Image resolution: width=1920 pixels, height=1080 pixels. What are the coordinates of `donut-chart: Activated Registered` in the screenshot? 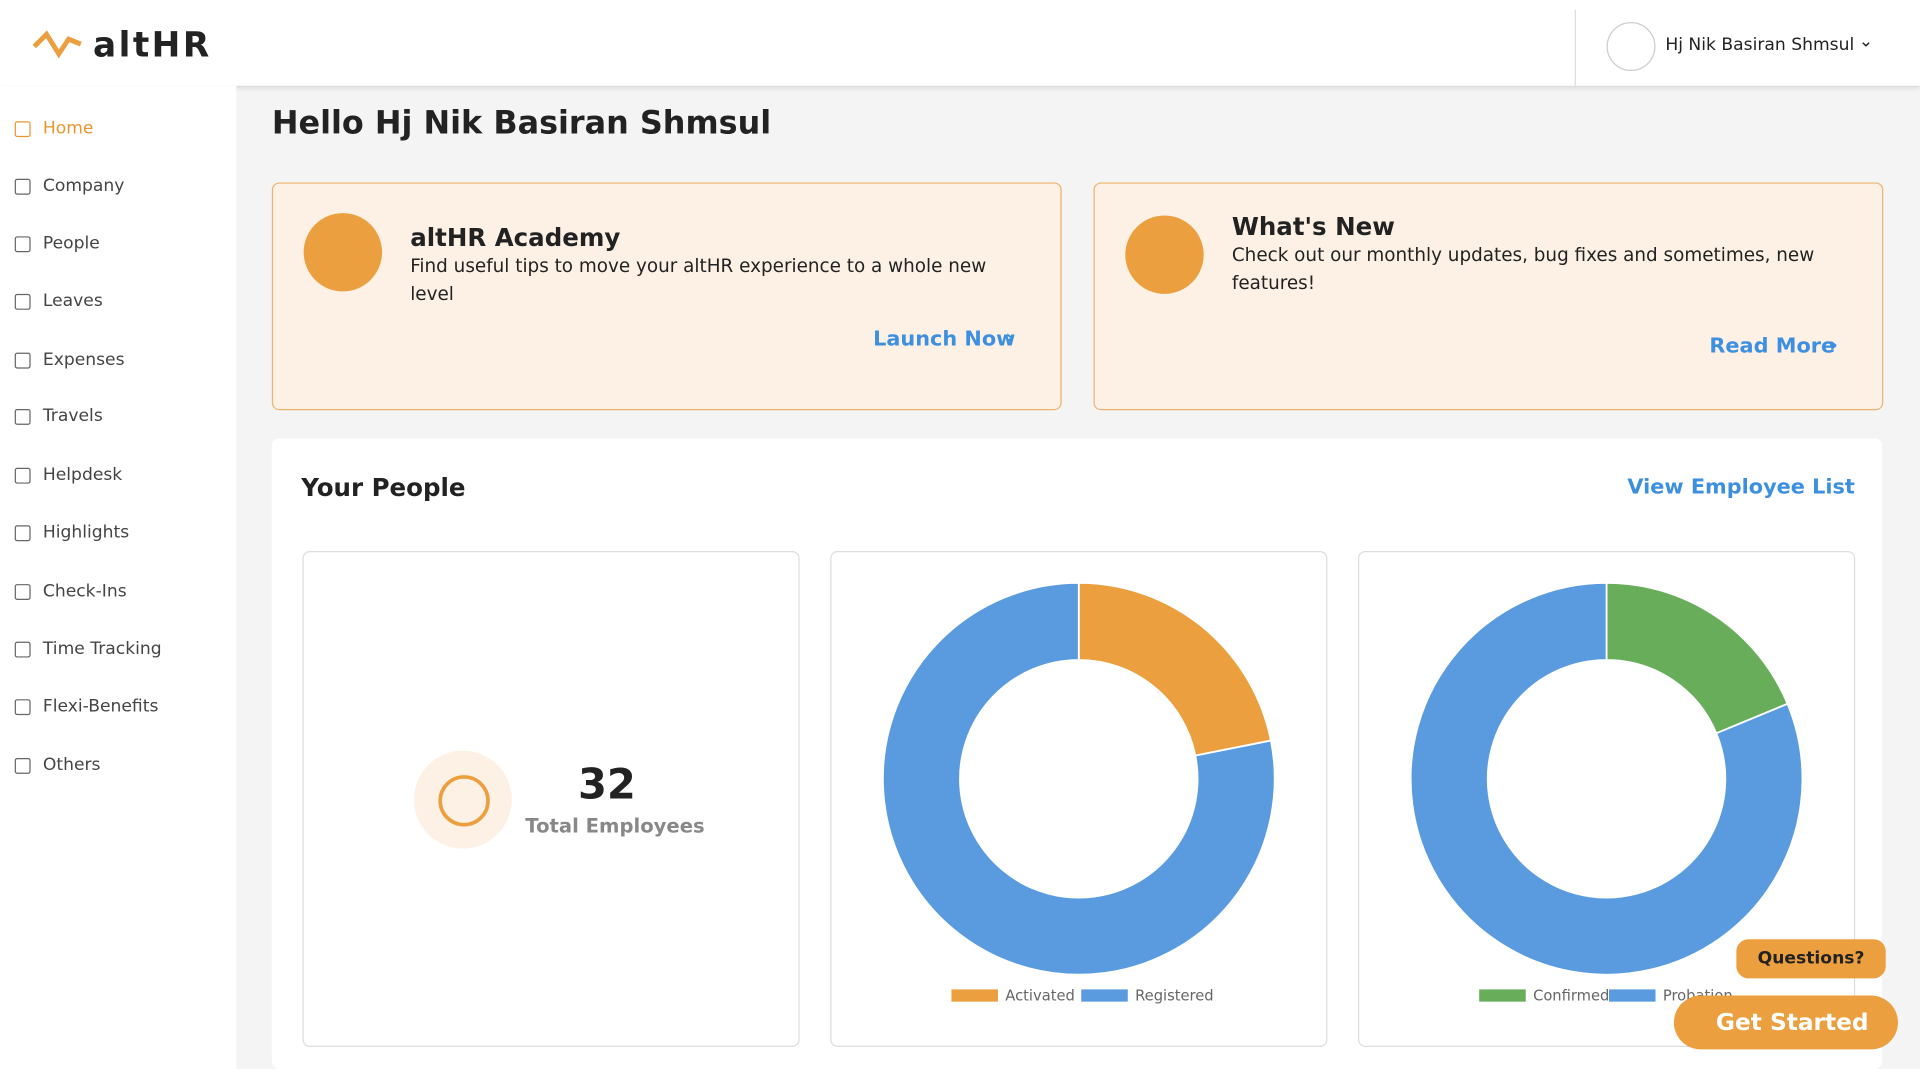 It's located at (1079, 792).